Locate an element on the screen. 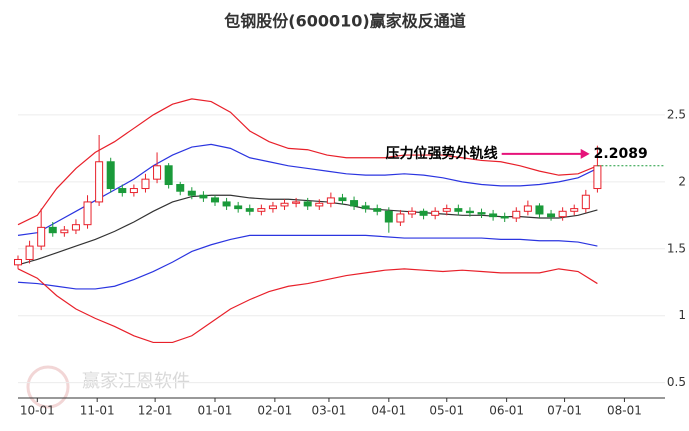 This screenshot has height=431, width=689. y-tick-label: 2 is located at coordinates (682, 181).